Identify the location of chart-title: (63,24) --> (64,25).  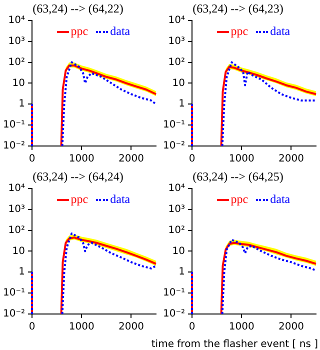
(238, 176).